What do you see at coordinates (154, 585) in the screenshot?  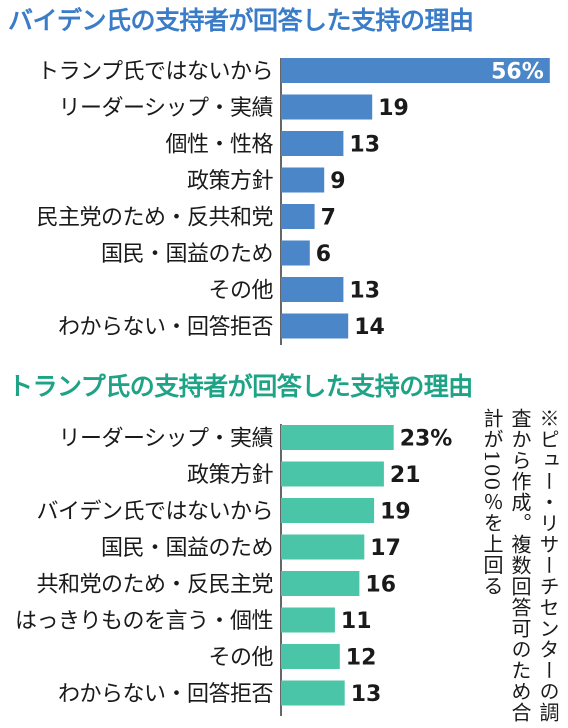 I see `trump-category-label: 共和党のため・反民主党` at bounding box center [154, 585].